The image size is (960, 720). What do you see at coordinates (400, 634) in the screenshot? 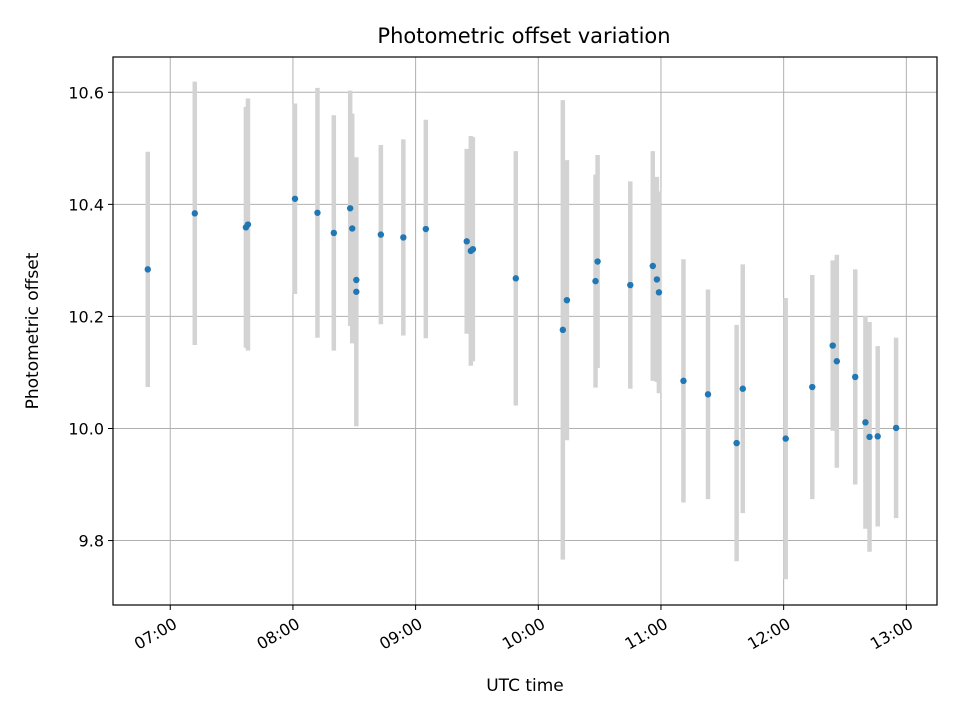
I see `x-tick-label: 09:00` at bounding box center [400, 634].